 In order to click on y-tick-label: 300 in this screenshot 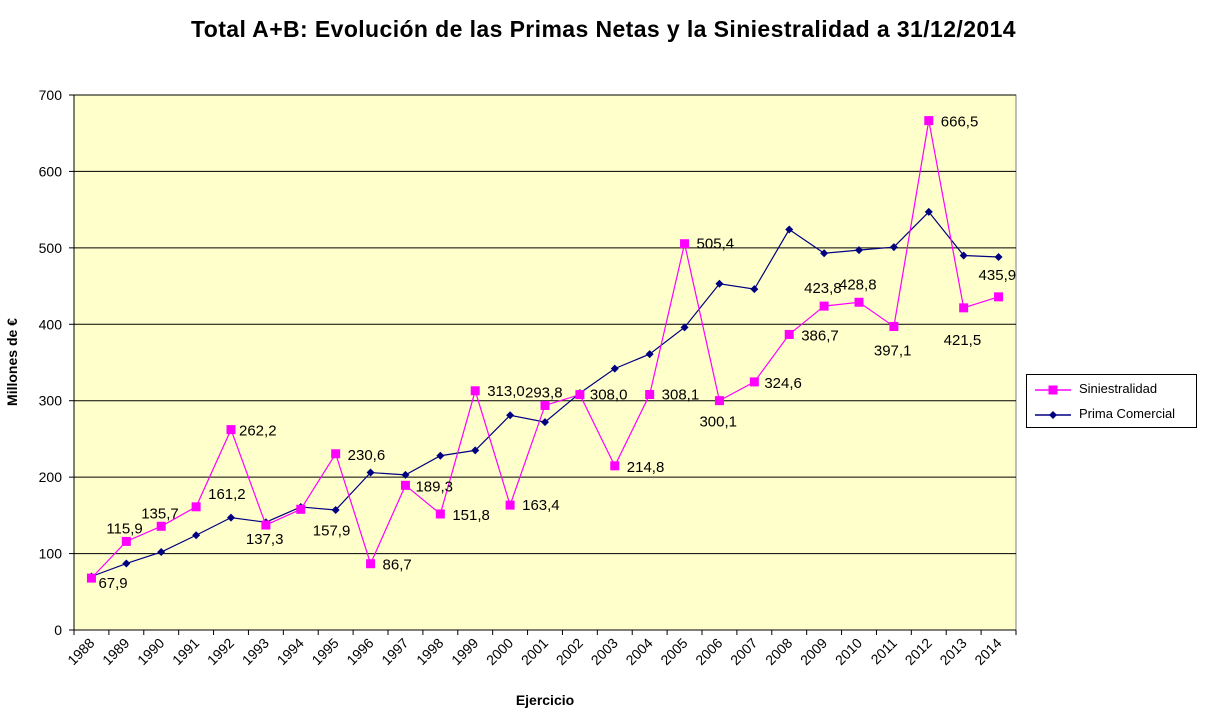, I will do `click(51, 401)`.